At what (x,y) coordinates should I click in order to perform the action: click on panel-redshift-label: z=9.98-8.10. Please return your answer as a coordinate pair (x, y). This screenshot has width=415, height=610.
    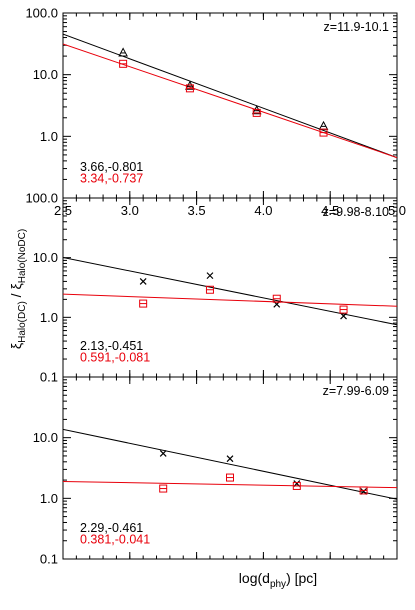
    Looking at the image, I should click on (356, 212).